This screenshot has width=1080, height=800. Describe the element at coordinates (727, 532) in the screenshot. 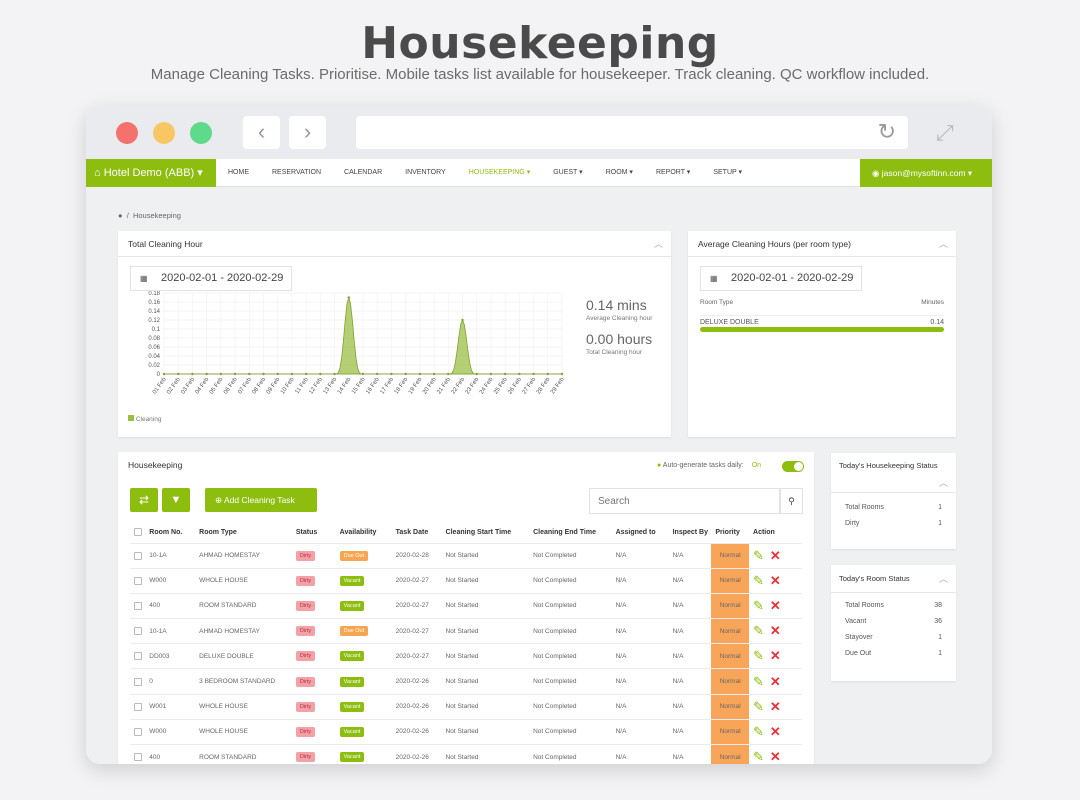

I see `column-header: Priority` at that location.